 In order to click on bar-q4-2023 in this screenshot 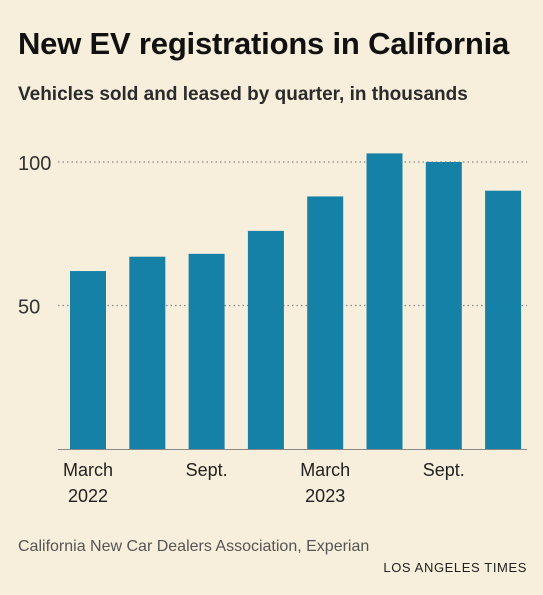, I will do `click(503, 319)`.